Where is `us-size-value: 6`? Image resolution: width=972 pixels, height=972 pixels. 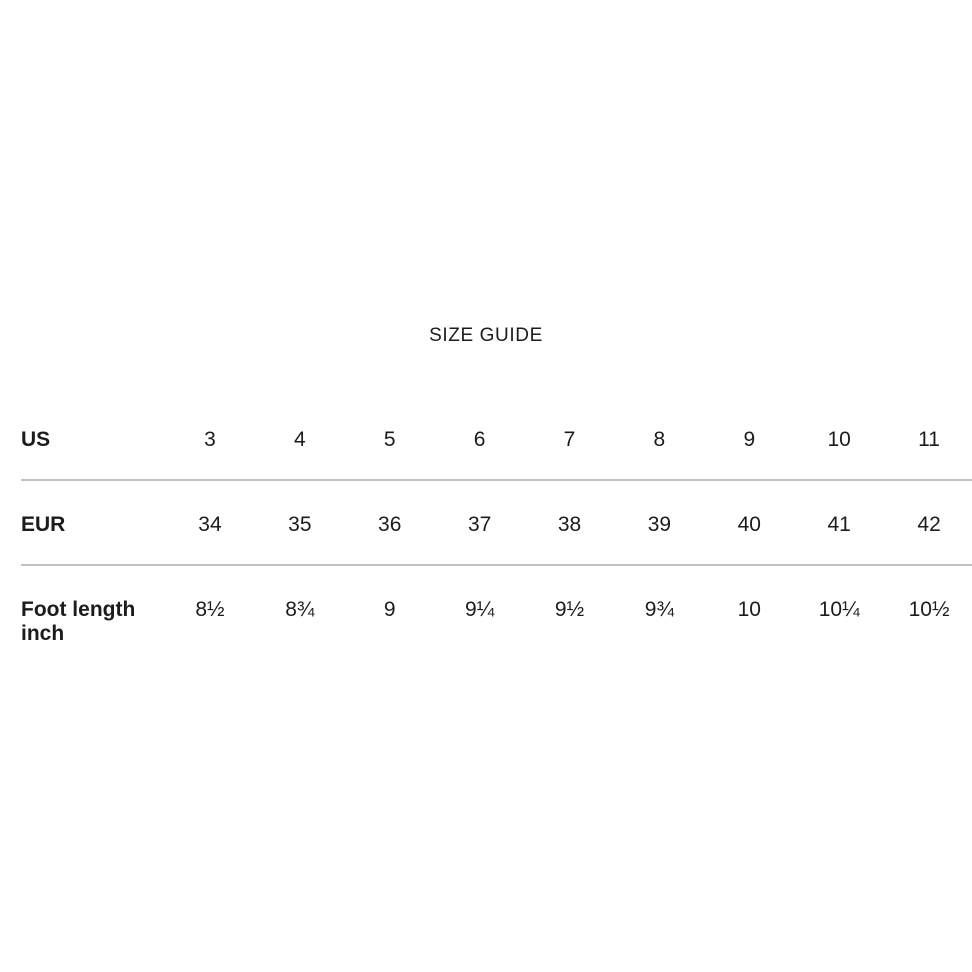
us-size-value: 6 is located at coordinates (479, 439).